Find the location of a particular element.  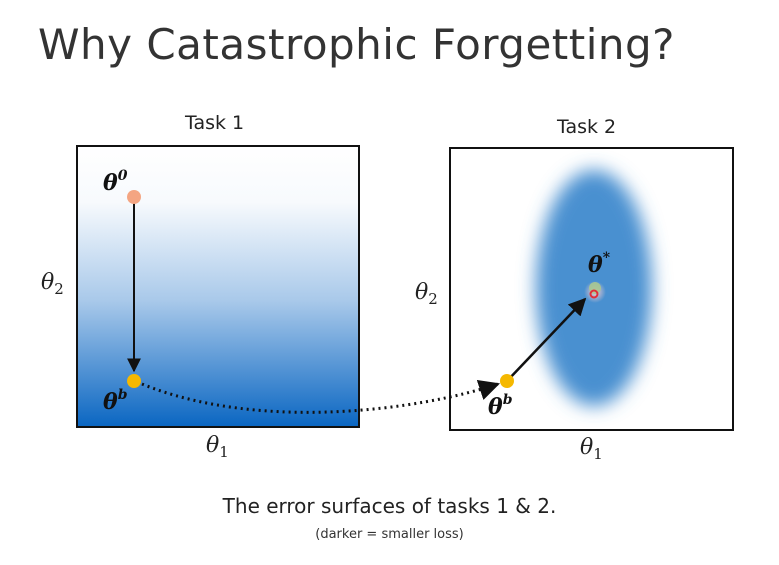

task2-thetab-label: θb is located at coordinates (500, 406).